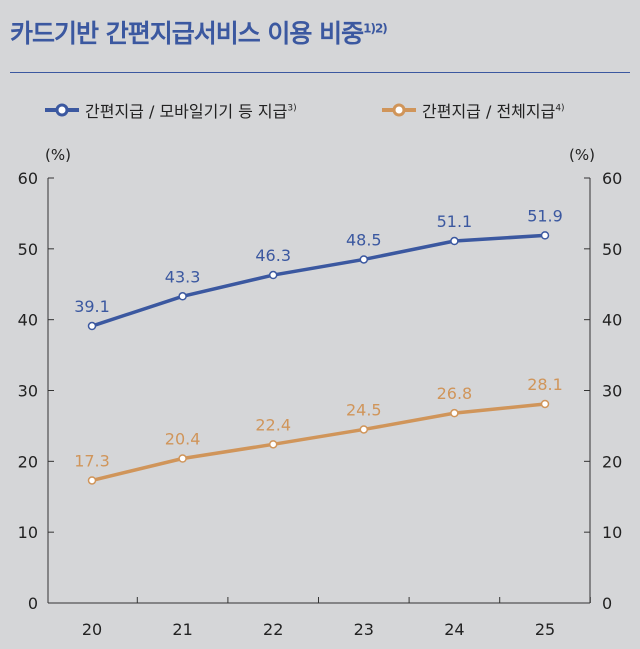 This screenshot has height=649, width=640. Describe the element at coordinates (183, 276) in the screenshot. I see `data-label: 43.3` at that location.